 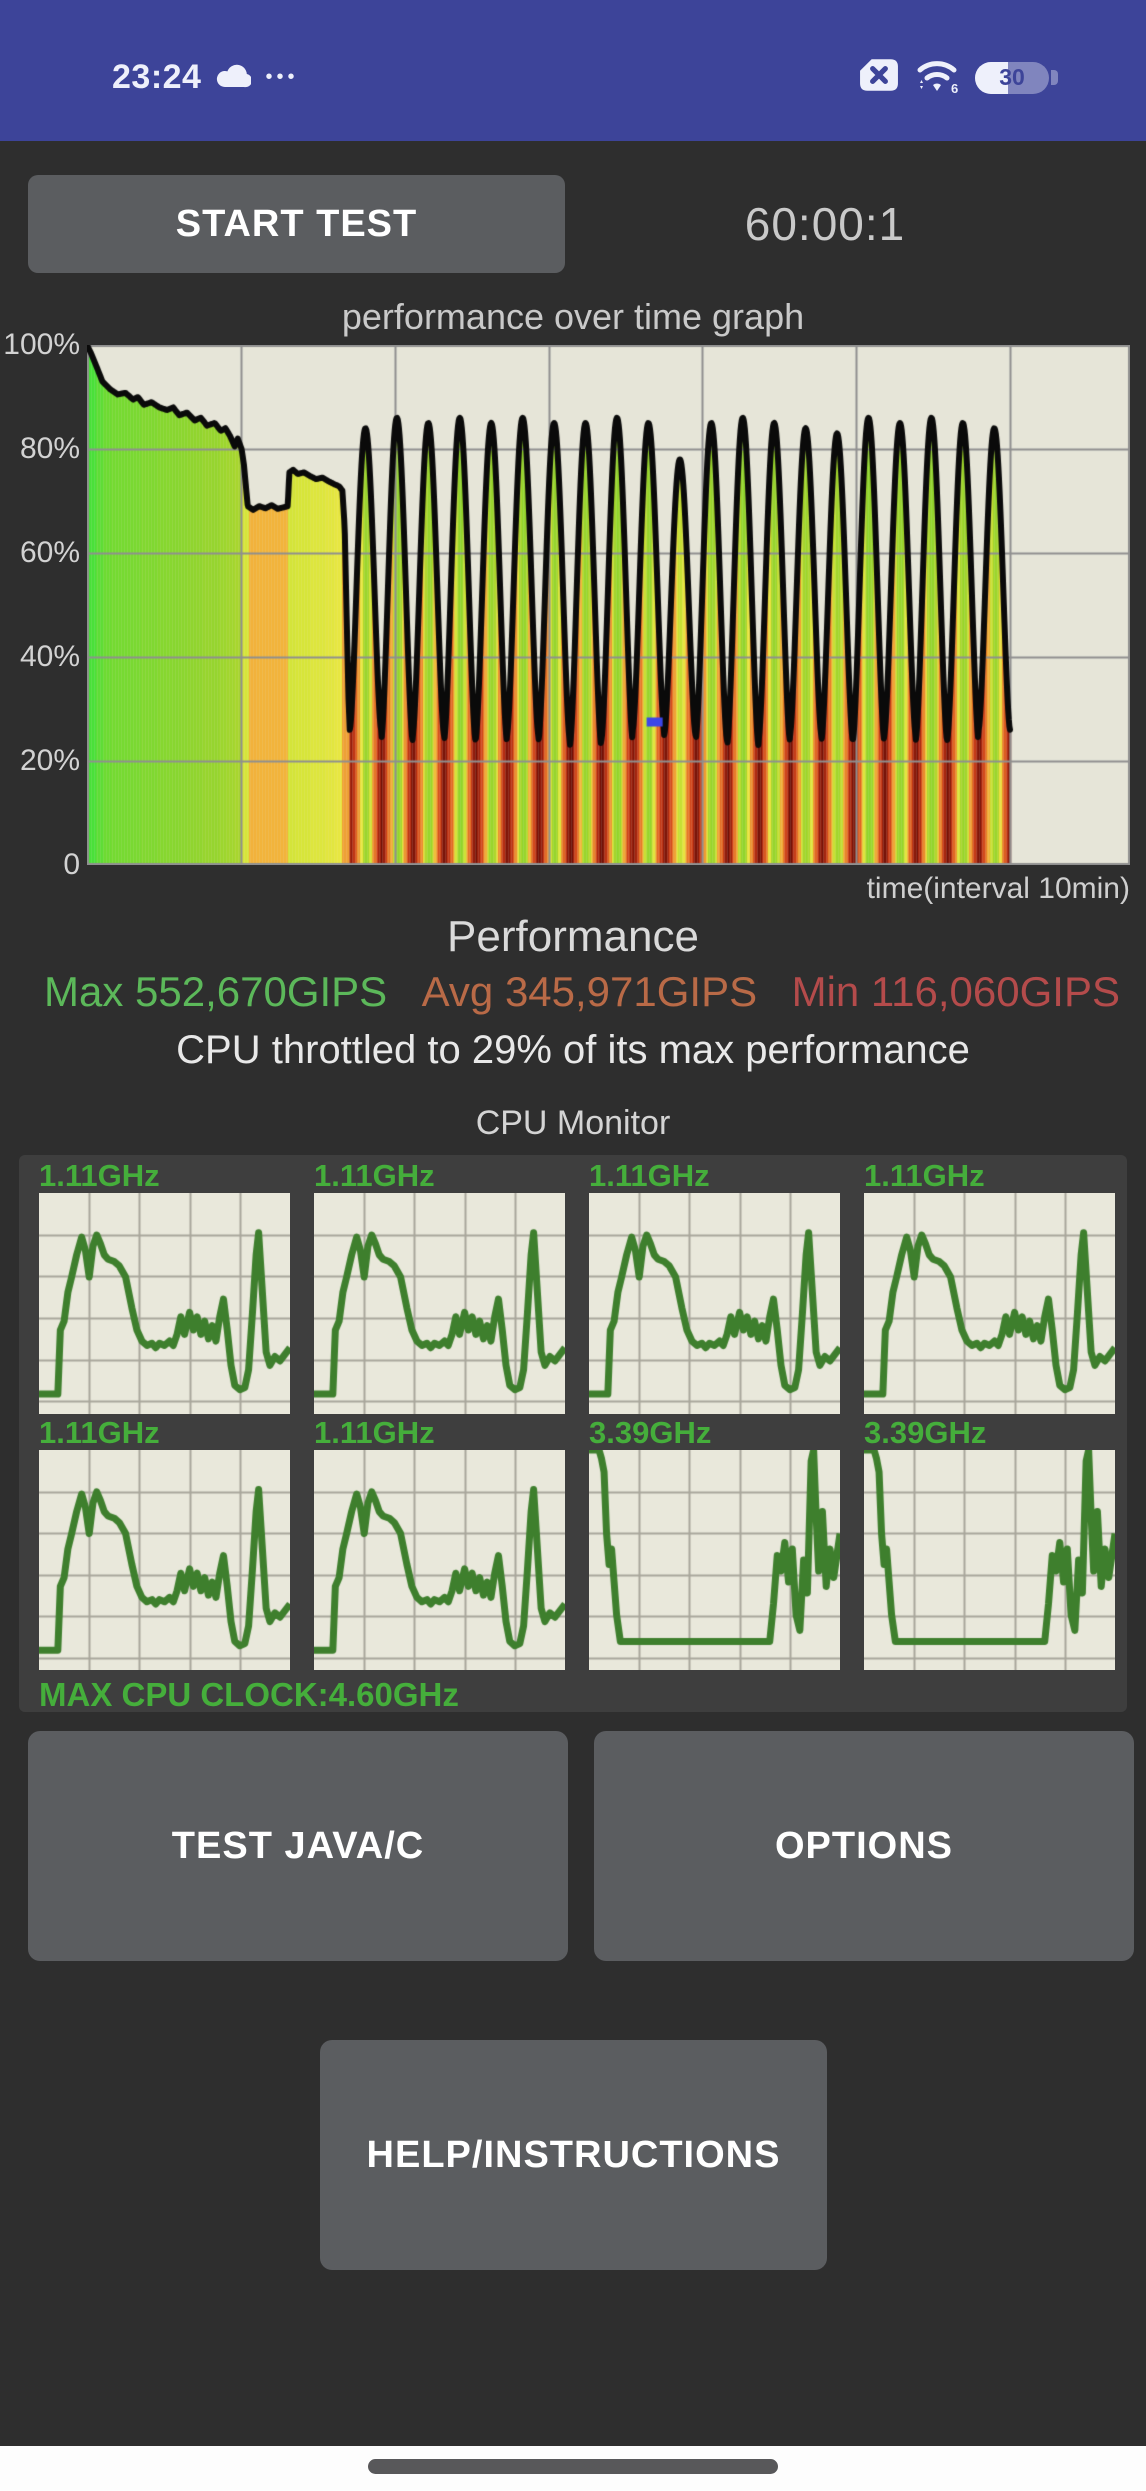 I want to click on core-4-clock-label: 1.11GHz, so click(x=924, y=1175).